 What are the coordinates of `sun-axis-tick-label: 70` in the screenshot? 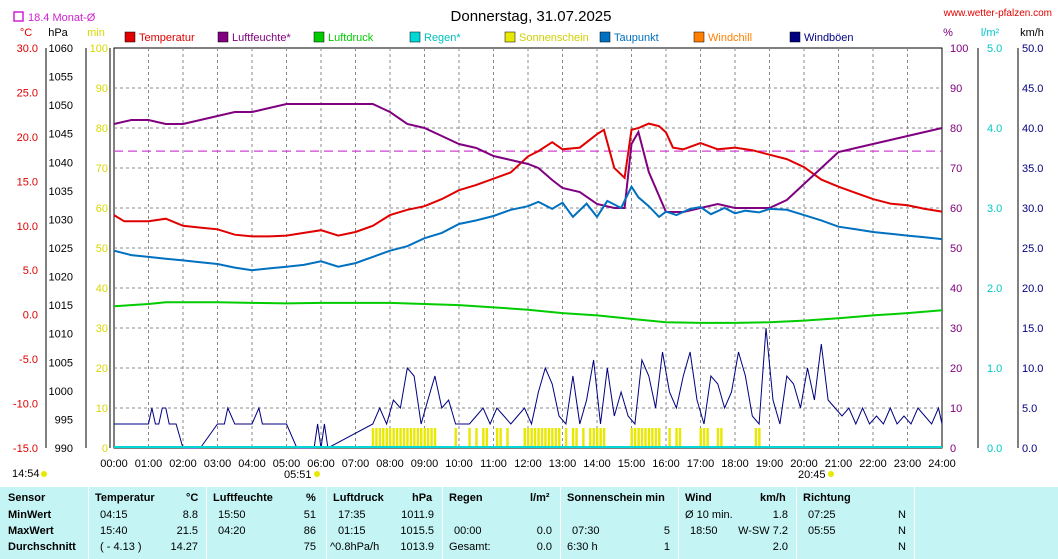 It's located at (102, 169).